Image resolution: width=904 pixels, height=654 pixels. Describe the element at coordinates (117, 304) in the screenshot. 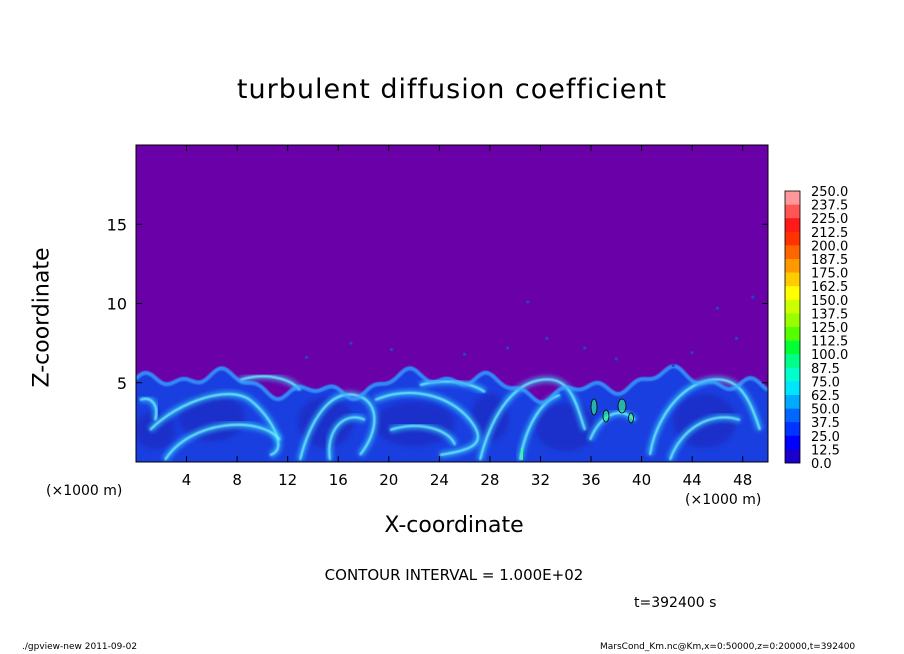

I see `y-tick-label: 10` at that location.